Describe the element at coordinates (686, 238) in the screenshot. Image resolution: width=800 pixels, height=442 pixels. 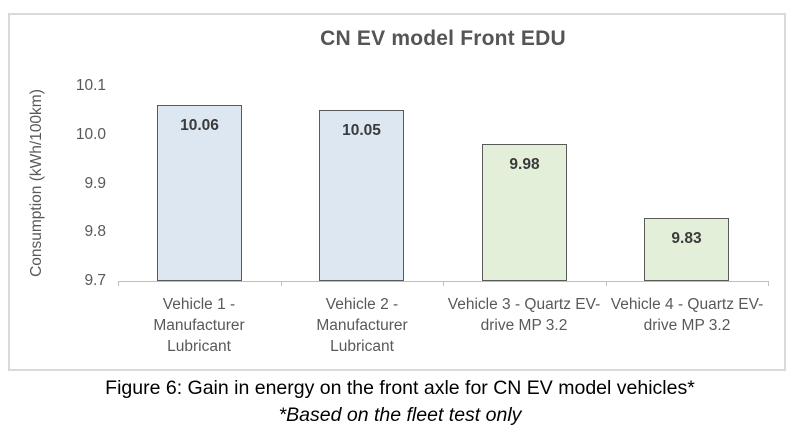
I see `bar-value-label: 9.83` at that location.